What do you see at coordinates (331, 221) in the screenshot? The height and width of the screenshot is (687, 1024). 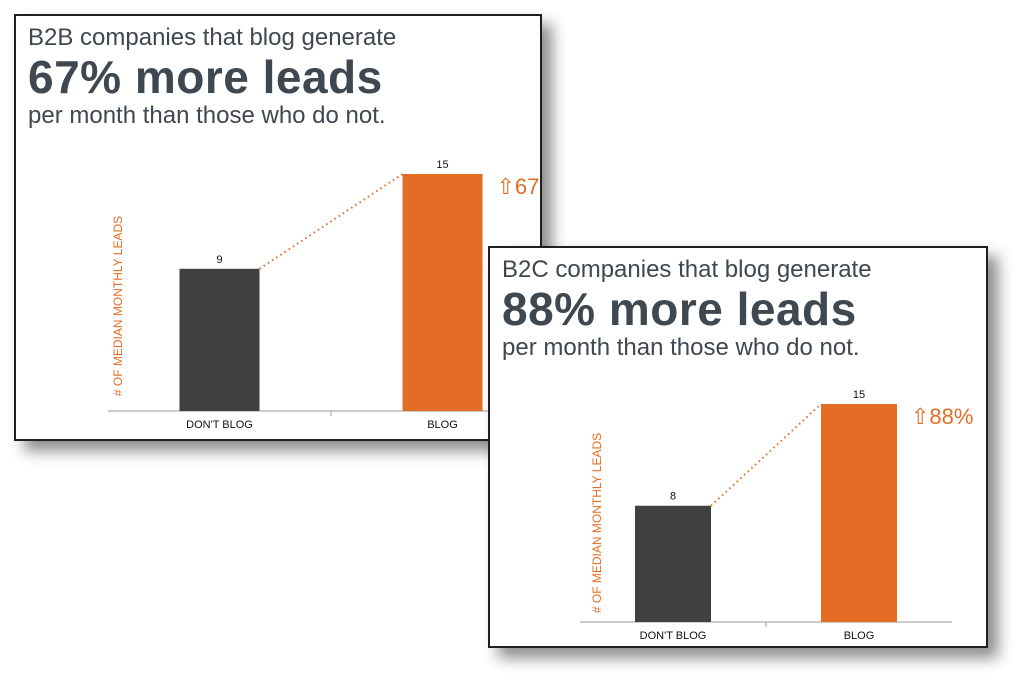 I see `b2b-connector` at bounding box center [331, 221].